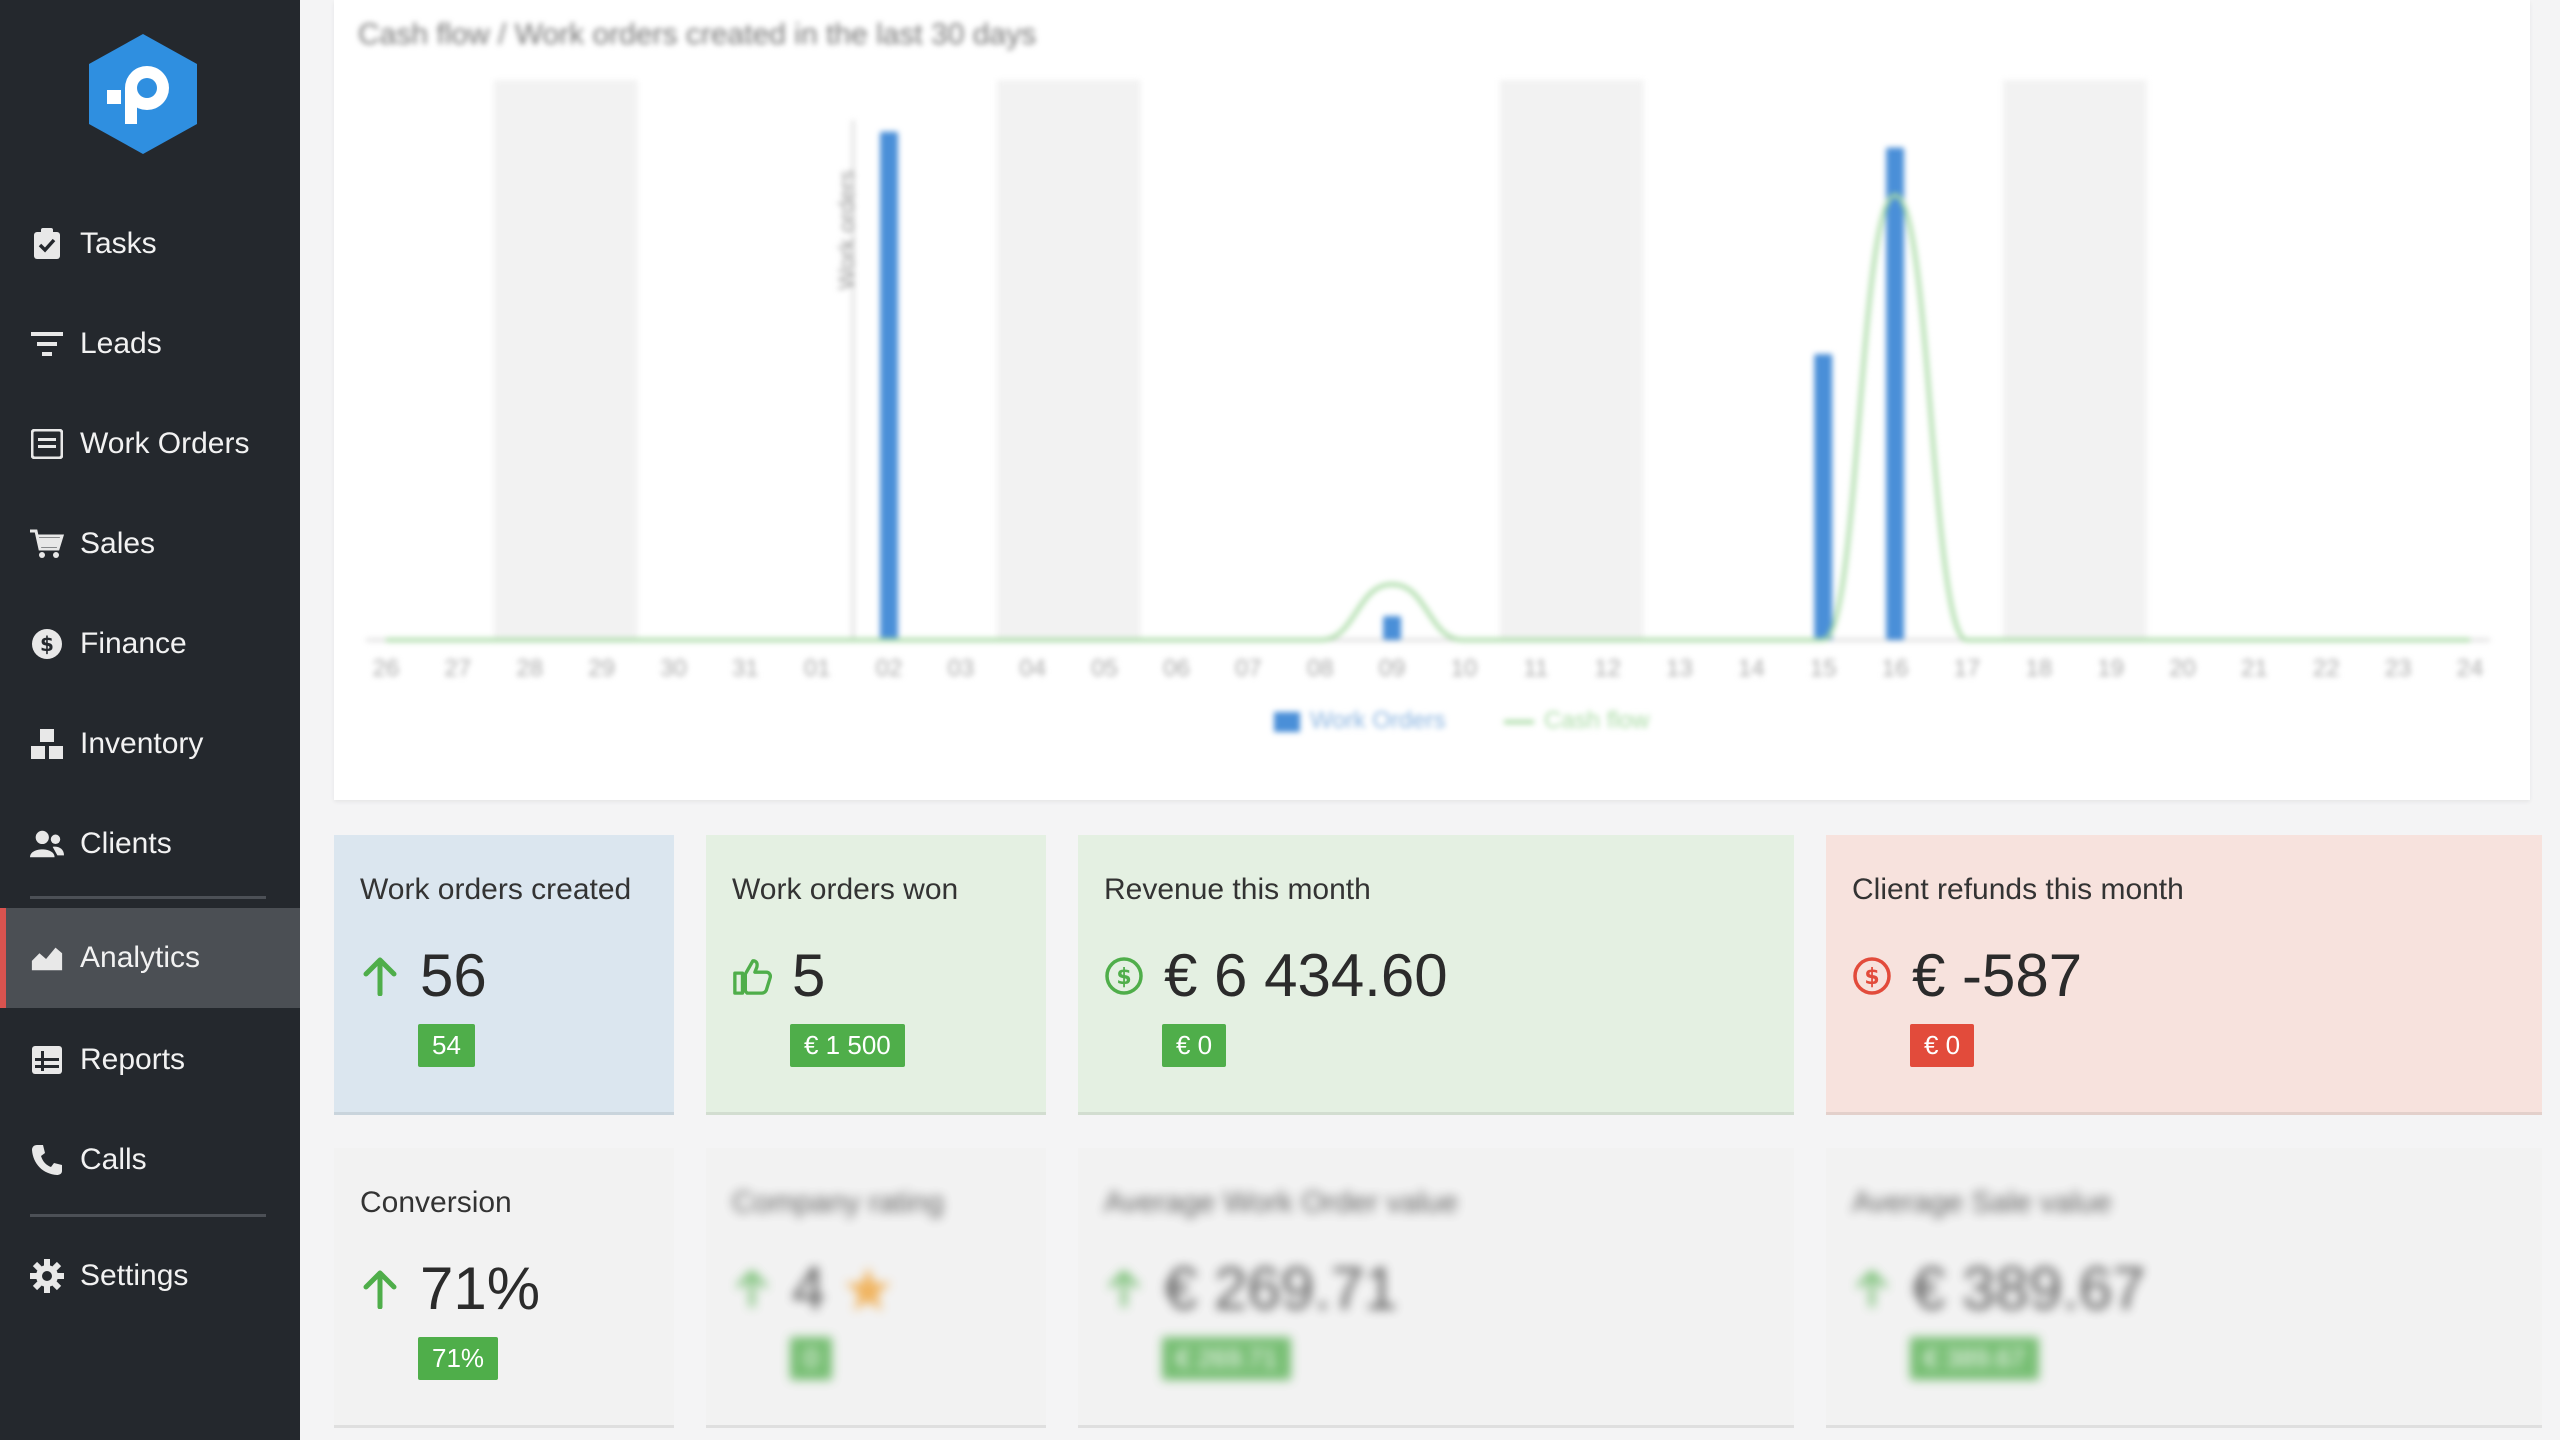 This screenshot has height=1440, width=2560. What do you see at coordinates (2110, 668) in the screenshot?
I see `x-tick-label: 19` at bounding box center [2110, 668].